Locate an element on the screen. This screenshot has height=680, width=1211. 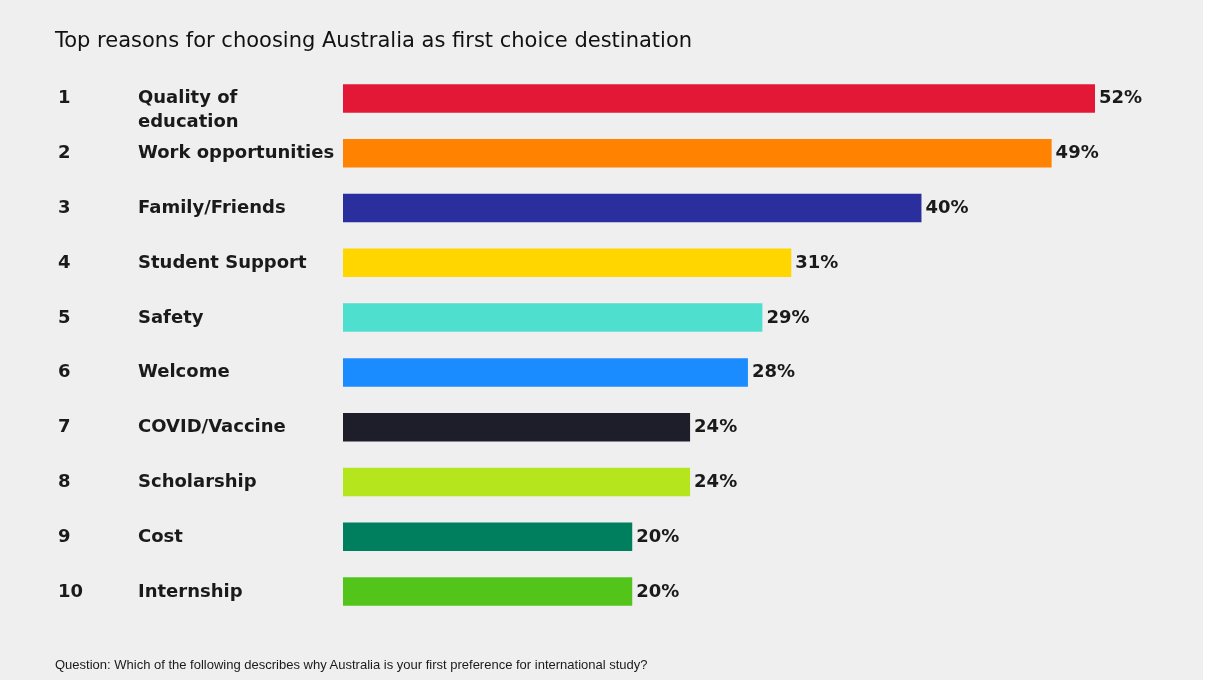
y-tick-label: Cost is located at coordinates (161, 535).